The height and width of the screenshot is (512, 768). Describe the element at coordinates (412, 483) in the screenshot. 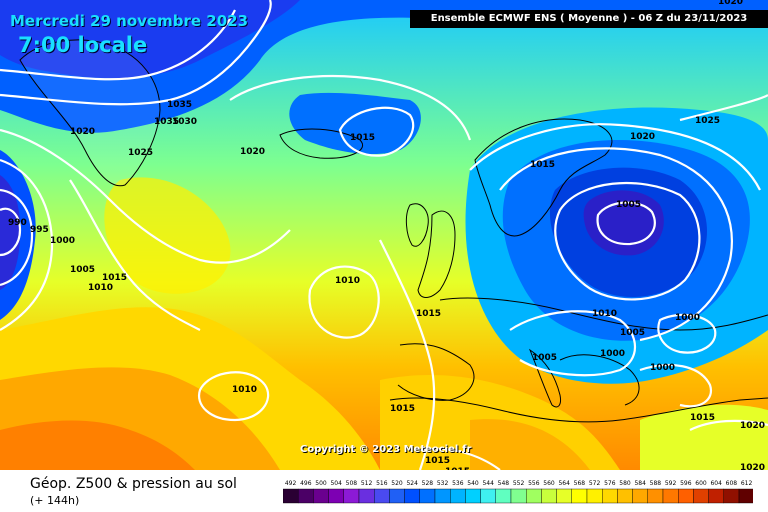

I see `scale-label: 524` at that location.